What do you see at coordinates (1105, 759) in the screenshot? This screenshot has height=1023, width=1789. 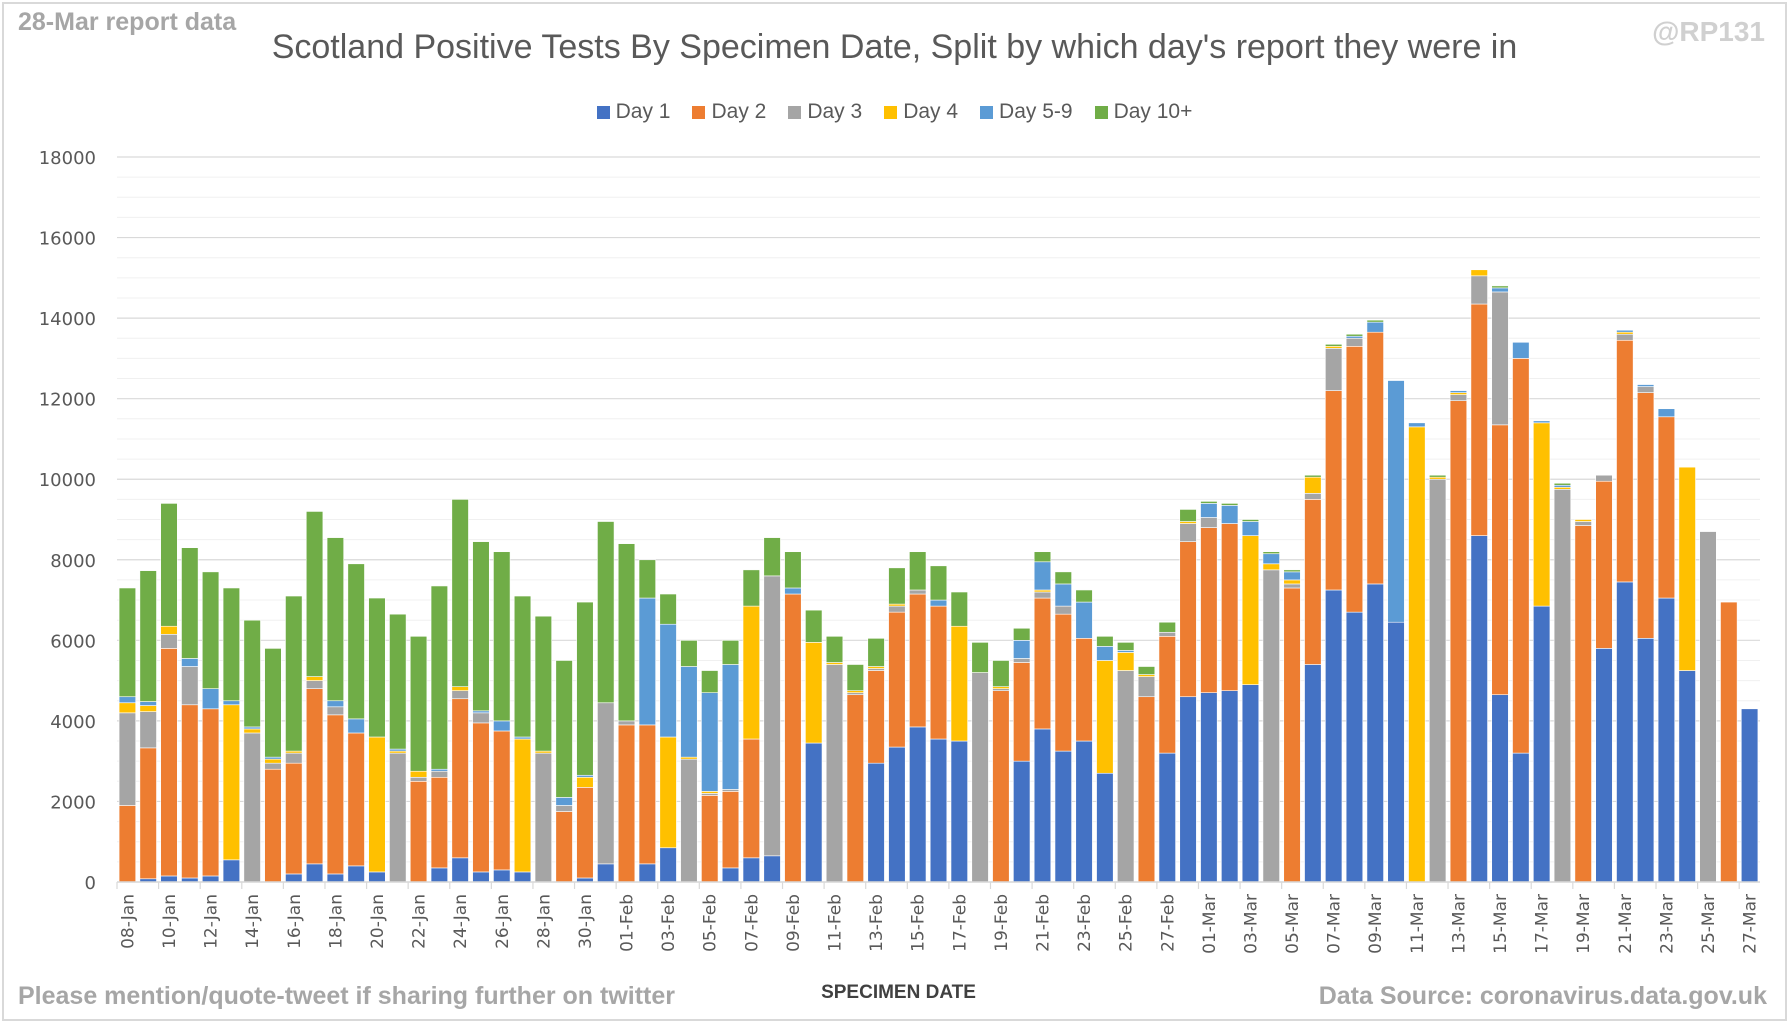 I see `bar-stack-24-Feb` at bounding box center [1105, 759].